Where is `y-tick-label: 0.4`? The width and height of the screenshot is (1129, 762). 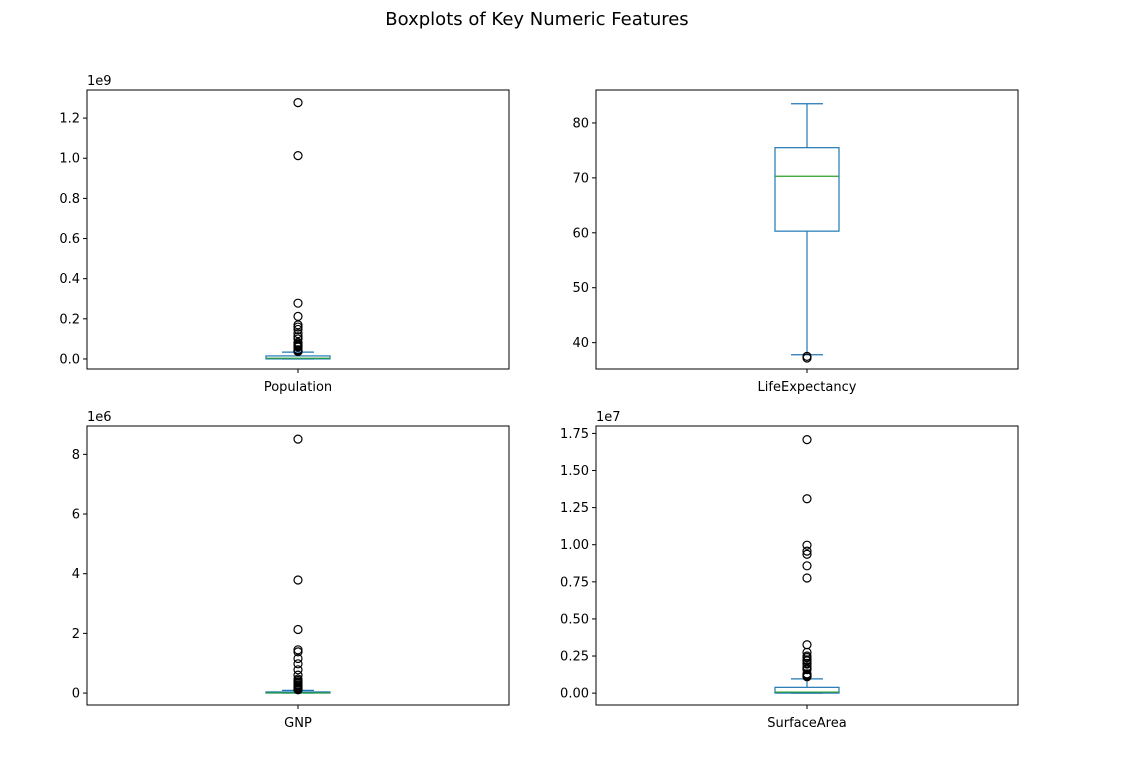 y-tick-label: 0.4 is located at coordinates (69, 279).